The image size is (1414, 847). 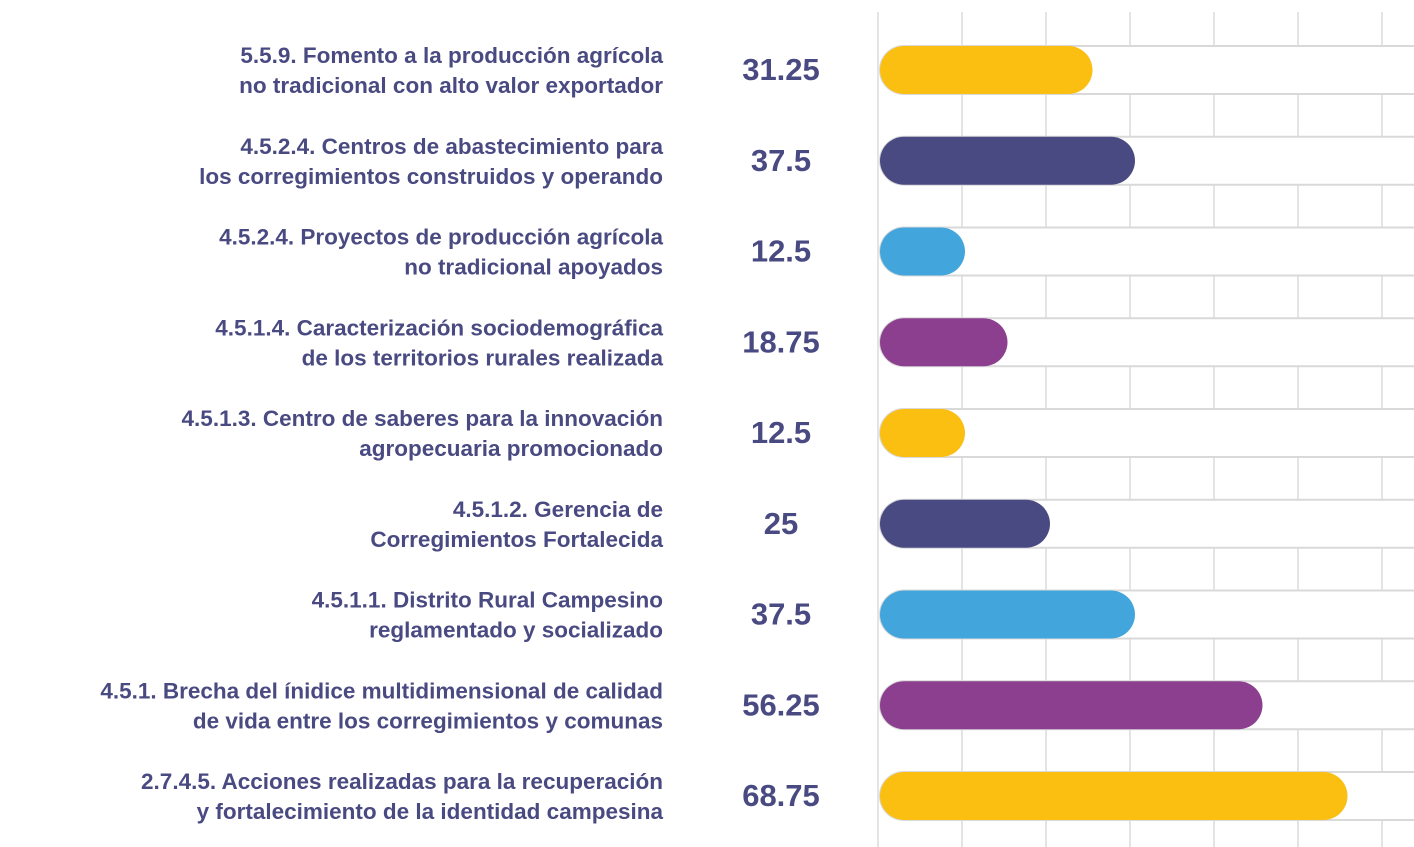 I want to click on category-label: agropecuaria promocionado, so click(x=511, y=448).